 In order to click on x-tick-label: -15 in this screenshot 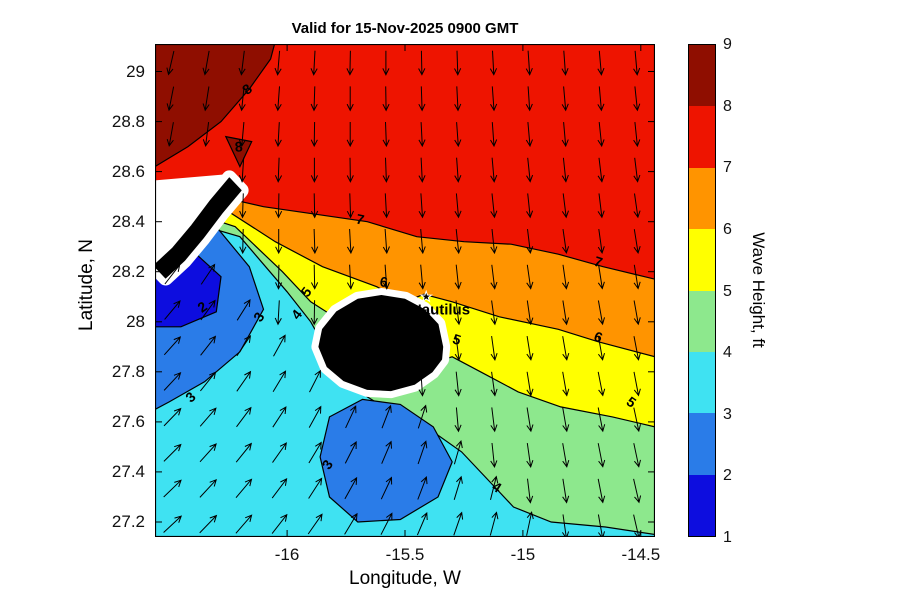, I will do `click(523, 554)`.